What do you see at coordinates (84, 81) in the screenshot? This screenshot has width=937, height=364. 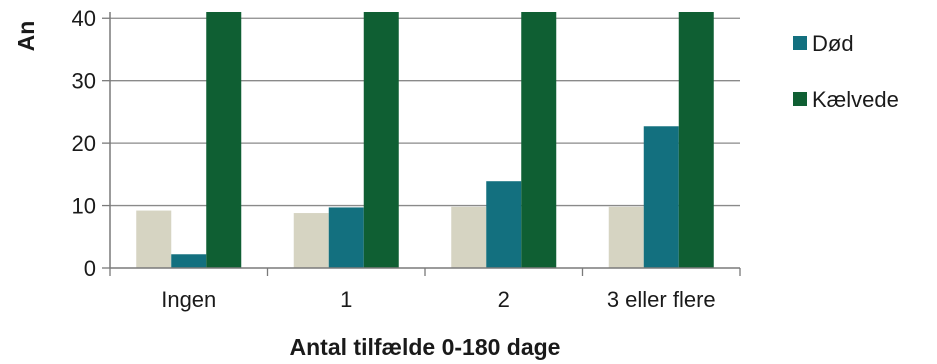 I see `y-tick-label: 30` at bounding box center [84, 81].